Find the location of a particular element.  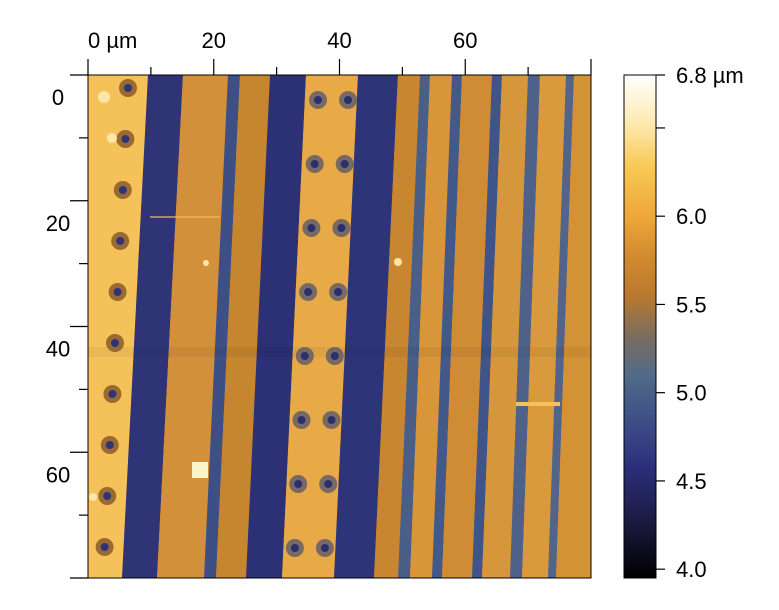

colorbar-tick-label: 6.0 is located at coordinates (691, 216).